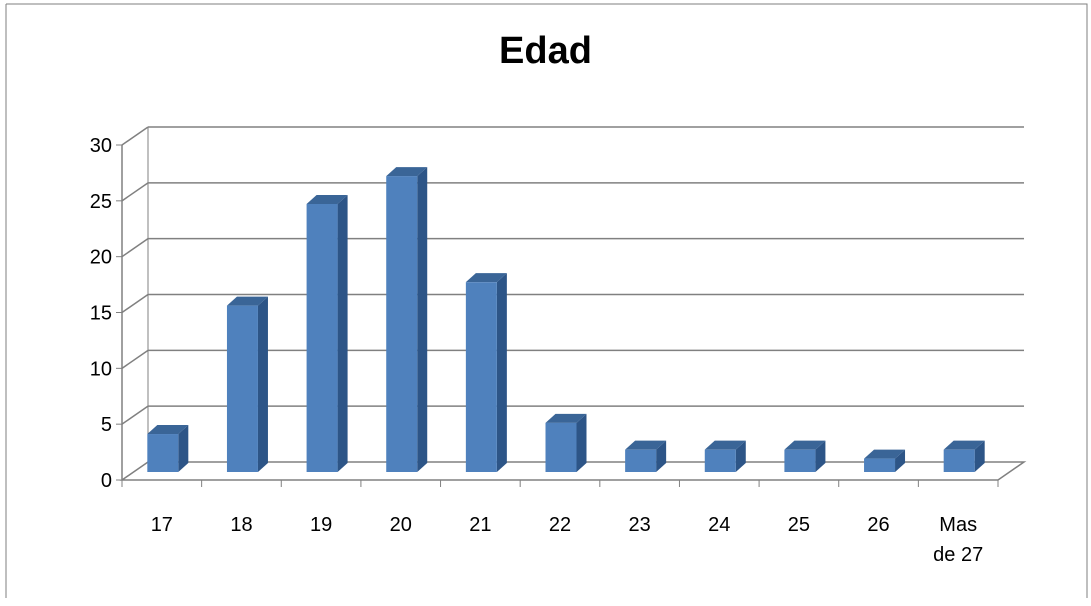  What do you see at coordinates (560, 525) in the screenshot?
I see `x-tick-label: 22` at bounding box center [560, 525].